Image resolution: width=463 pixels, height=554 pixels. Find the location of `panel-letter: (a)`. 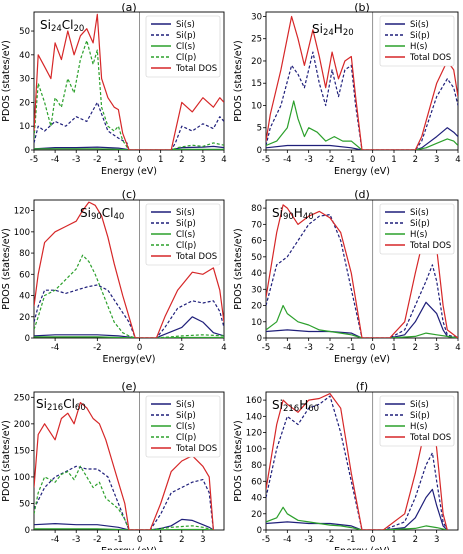

panel-letter: (a) is located at coordinates (128, 7).